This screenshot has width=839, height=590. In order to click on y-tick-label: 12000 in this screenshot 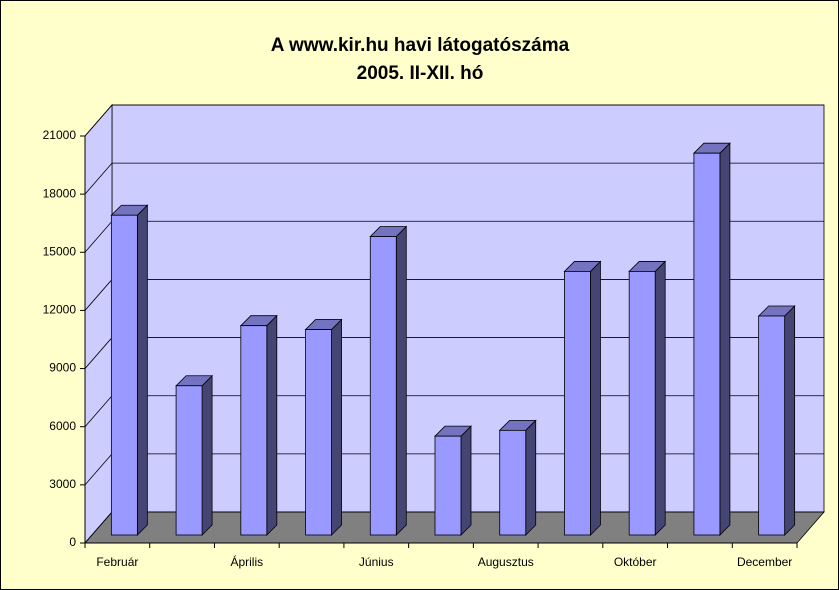, I will do `click(60, 310)`.